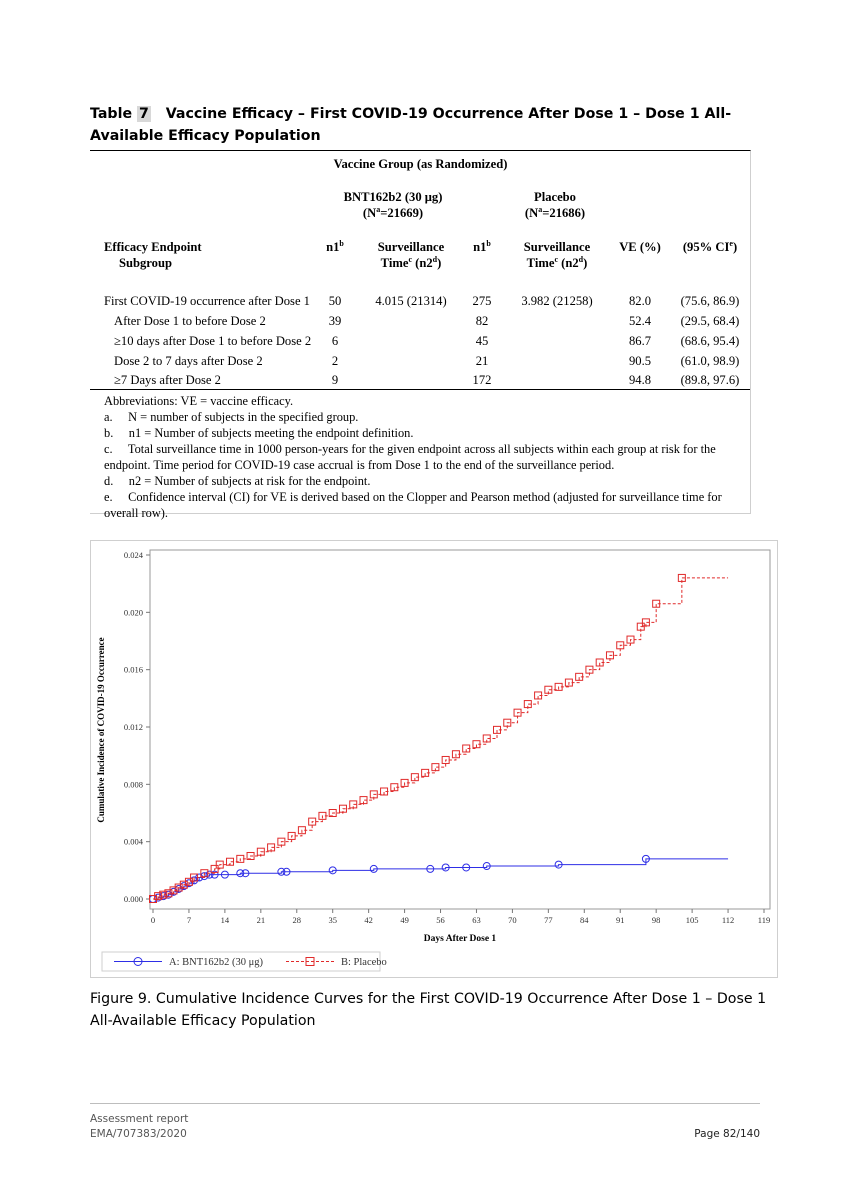 Image resolution: width=848 pixels, height=1200 pixels. I want to click on x-tick-label: 21, so click(261, 920).